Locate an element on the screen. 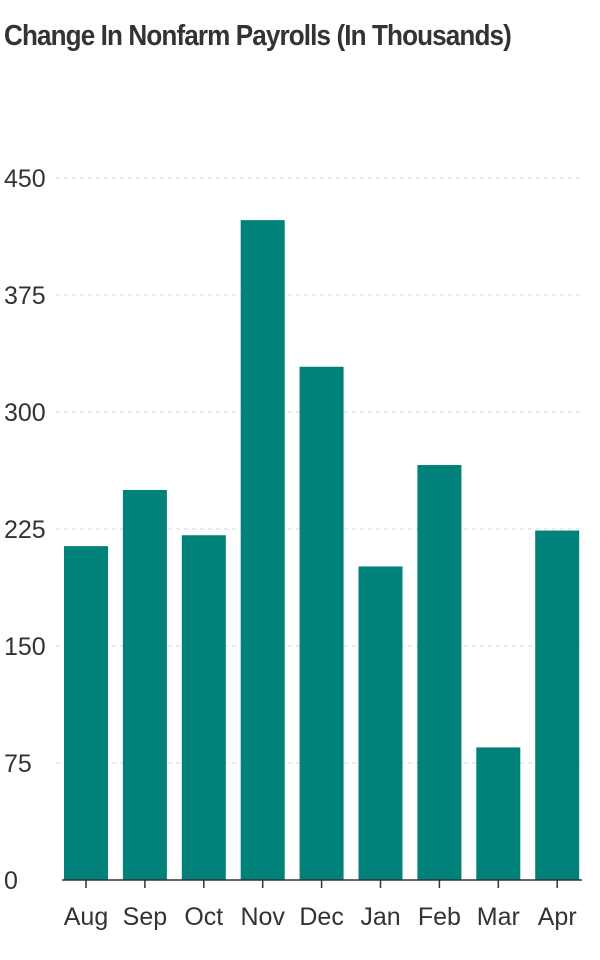 Image resolution: width=600 pixels, height=960 pixels. x-tick-labels: Aug Sep Oct Nov Dec Jan Feb Mar Apr is located at coordinates (320, 917).